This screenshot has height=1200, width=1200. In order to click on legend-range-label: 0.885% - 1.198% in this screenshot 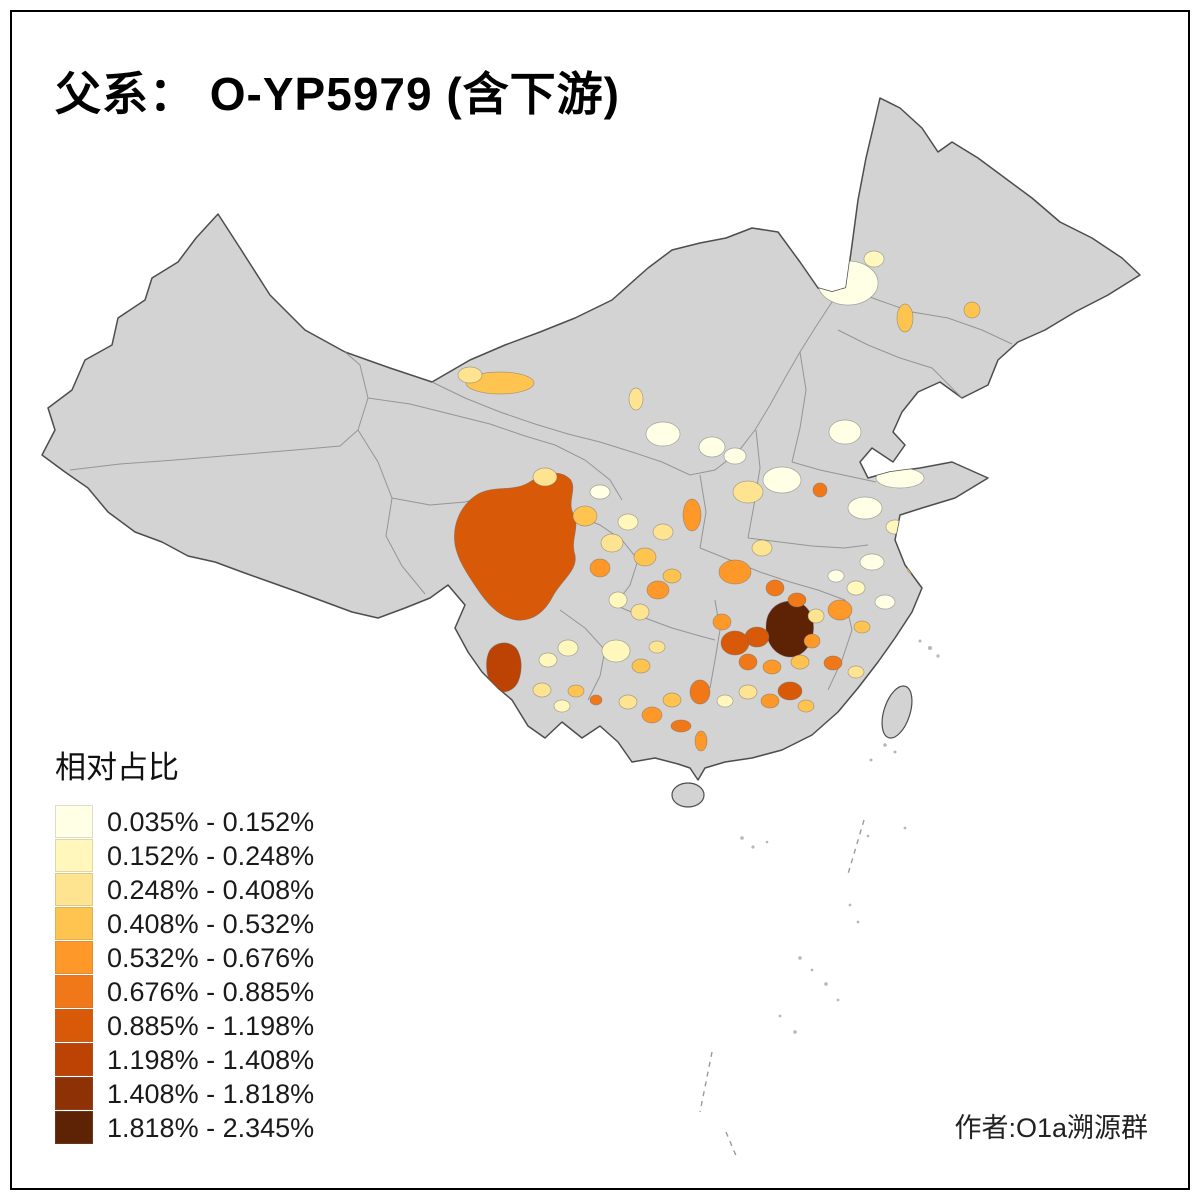, I will do `click(211, 1025)`.